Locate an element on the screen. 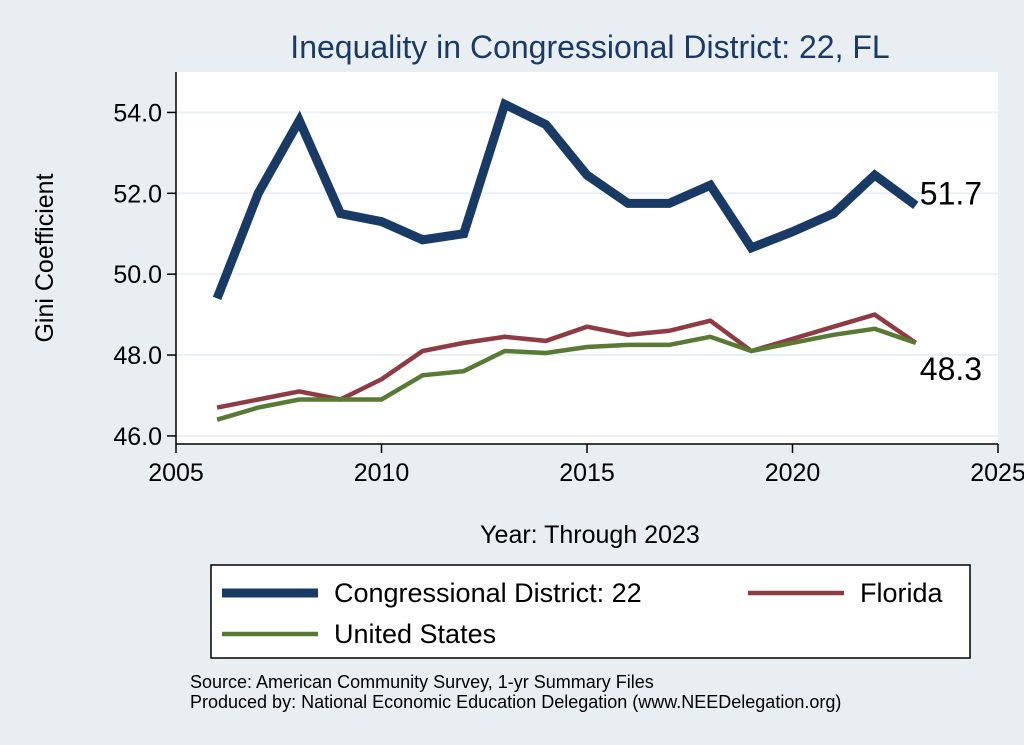 The height and width of the screenshot is (745, 1024). x-axis-ticks: 2005 2010 2015 2020 2025 is located at coordinates (586, 465).